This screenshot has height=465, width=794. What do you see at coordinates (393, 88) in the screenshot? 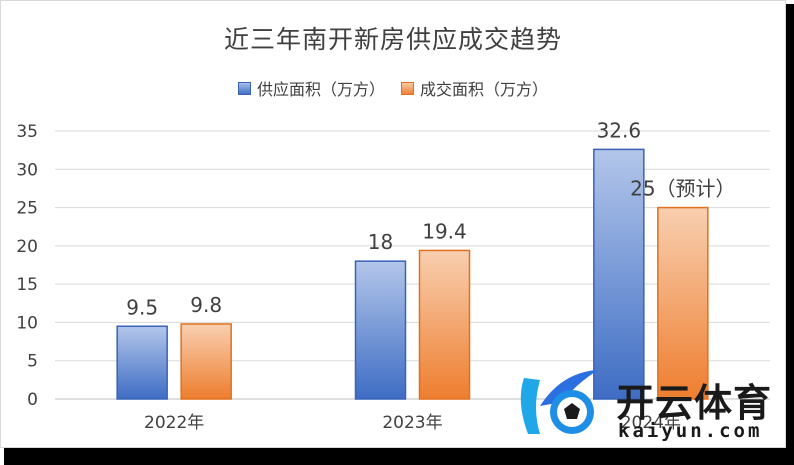
I see `chart-legend: 供应面积（万方） 成交面积（万方）` at bounding box center [393, 88].